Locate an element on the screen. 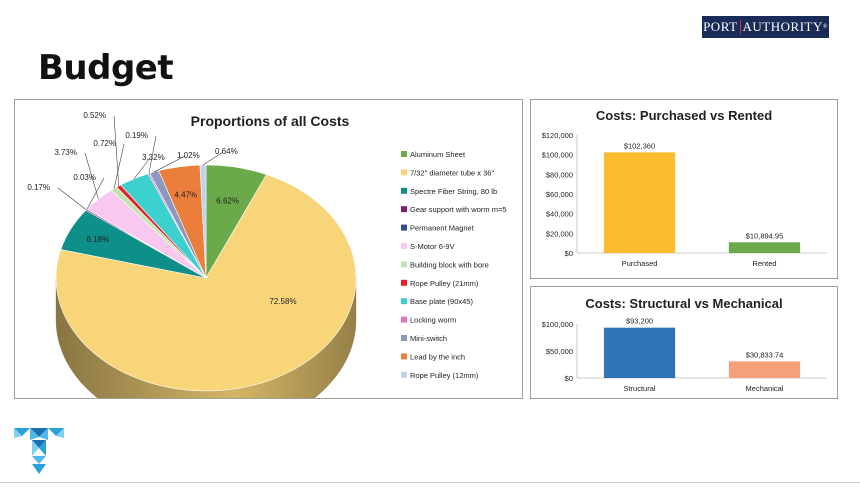  pie-chart-title: Proportions of all Costs is located at coordinates (270, 121).